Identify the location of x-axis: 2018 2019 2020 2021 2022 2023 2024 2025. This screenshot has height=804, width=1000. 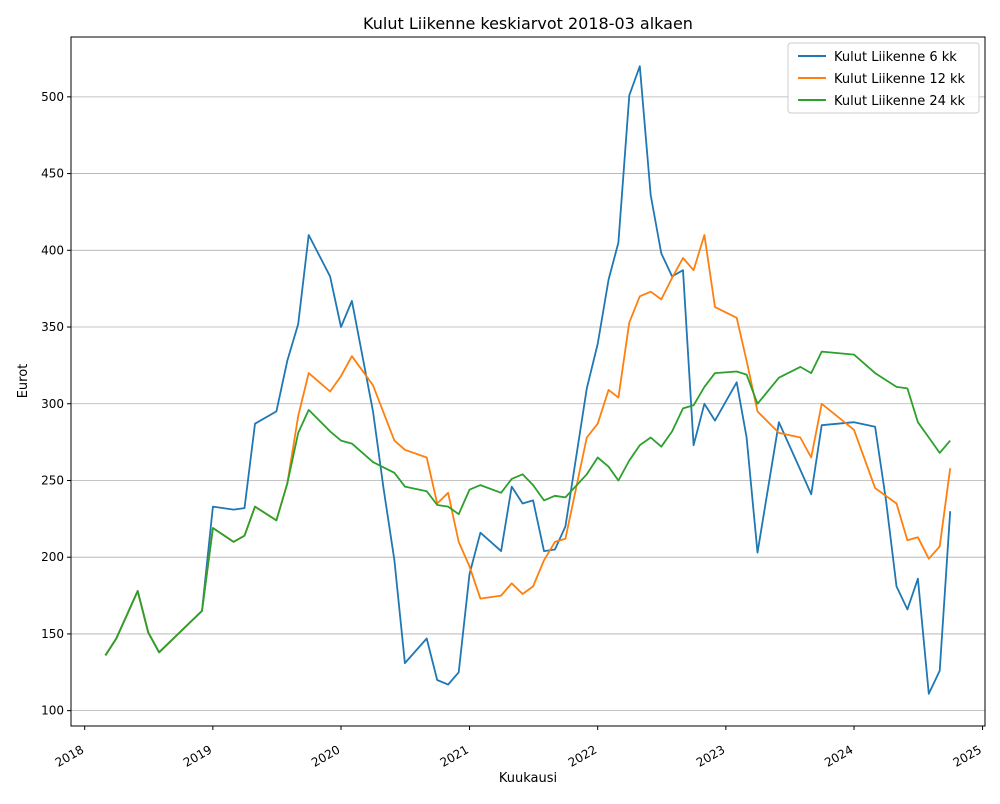
(518, 748).